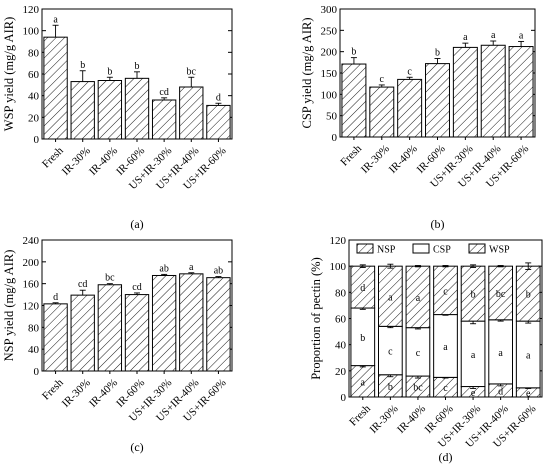 The width and height of the screenshot is (550, 469). I want to click on y-tick-label: 240, so click(31, 241).